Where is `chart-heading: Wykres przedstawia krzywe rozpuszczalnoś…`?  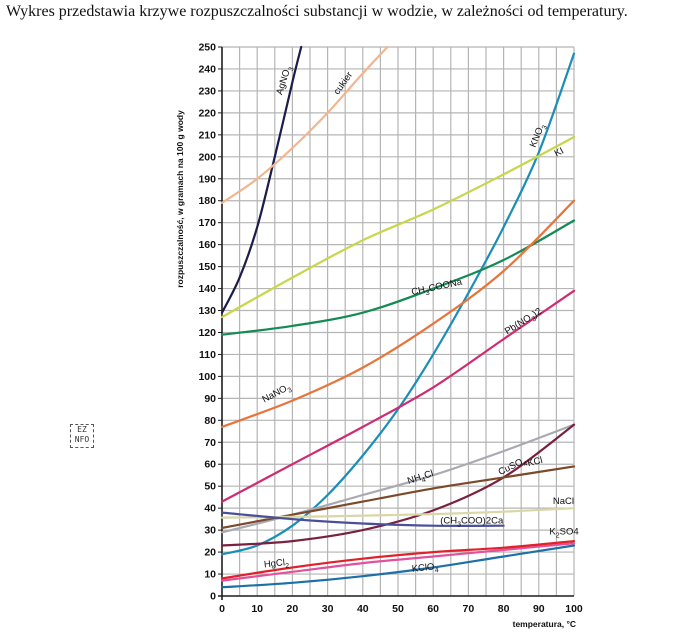 chart-heading: Wykres przedstawia krzywe rozpuszczalnoś… is located at coordinates (317, 11).